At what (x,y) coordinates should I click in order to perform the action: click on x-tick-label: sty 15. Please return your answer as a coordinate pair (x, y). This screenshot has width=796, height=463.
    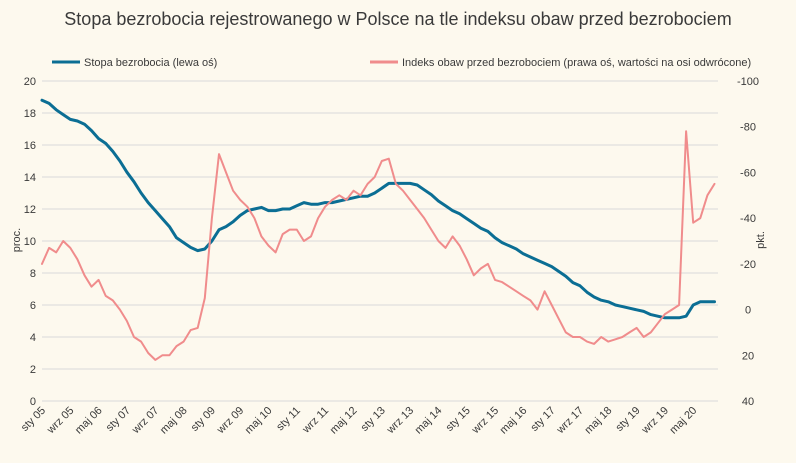
    Looking at the image, I should click on (458, 419).